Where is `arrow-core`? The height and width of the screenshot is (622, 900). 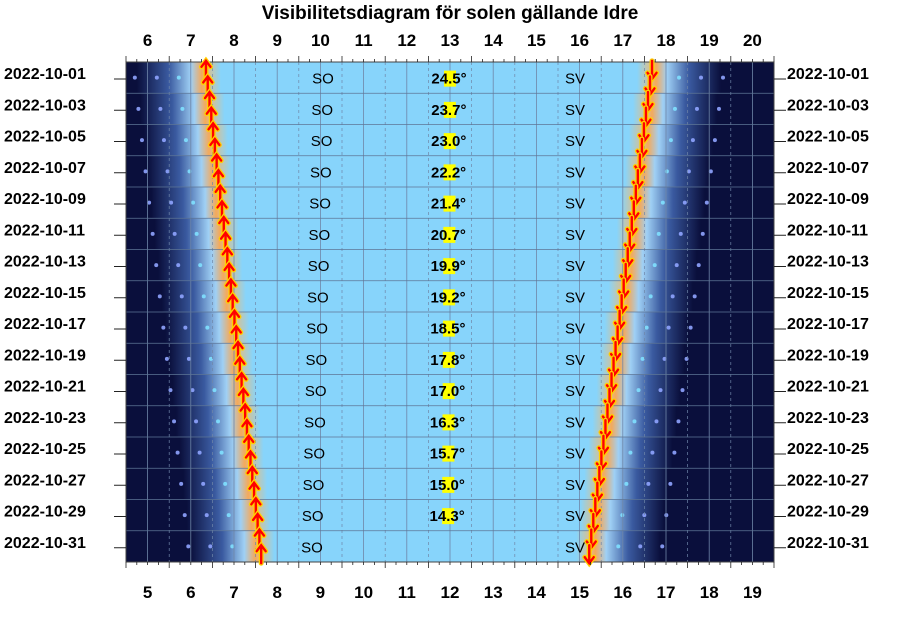 arrow-core is located at coordinates (261, 554).